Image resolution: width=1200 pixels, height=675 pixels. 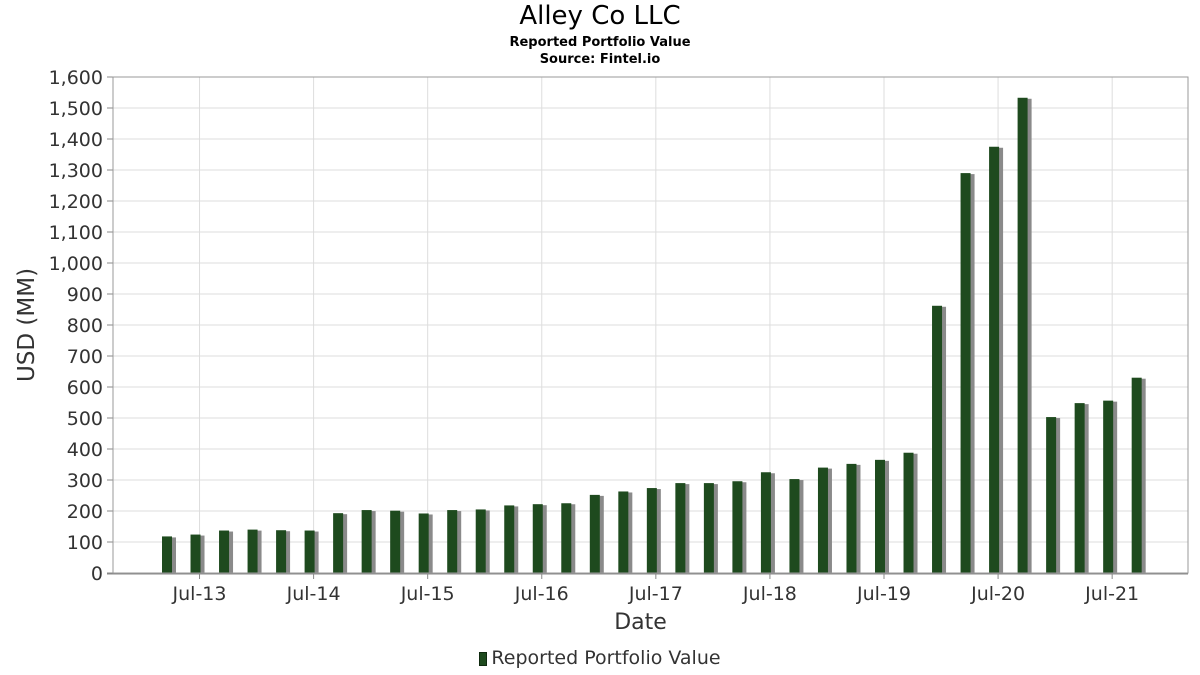 I want to click on chart-title: Alley Co LLC, so click(x=600, y=16).